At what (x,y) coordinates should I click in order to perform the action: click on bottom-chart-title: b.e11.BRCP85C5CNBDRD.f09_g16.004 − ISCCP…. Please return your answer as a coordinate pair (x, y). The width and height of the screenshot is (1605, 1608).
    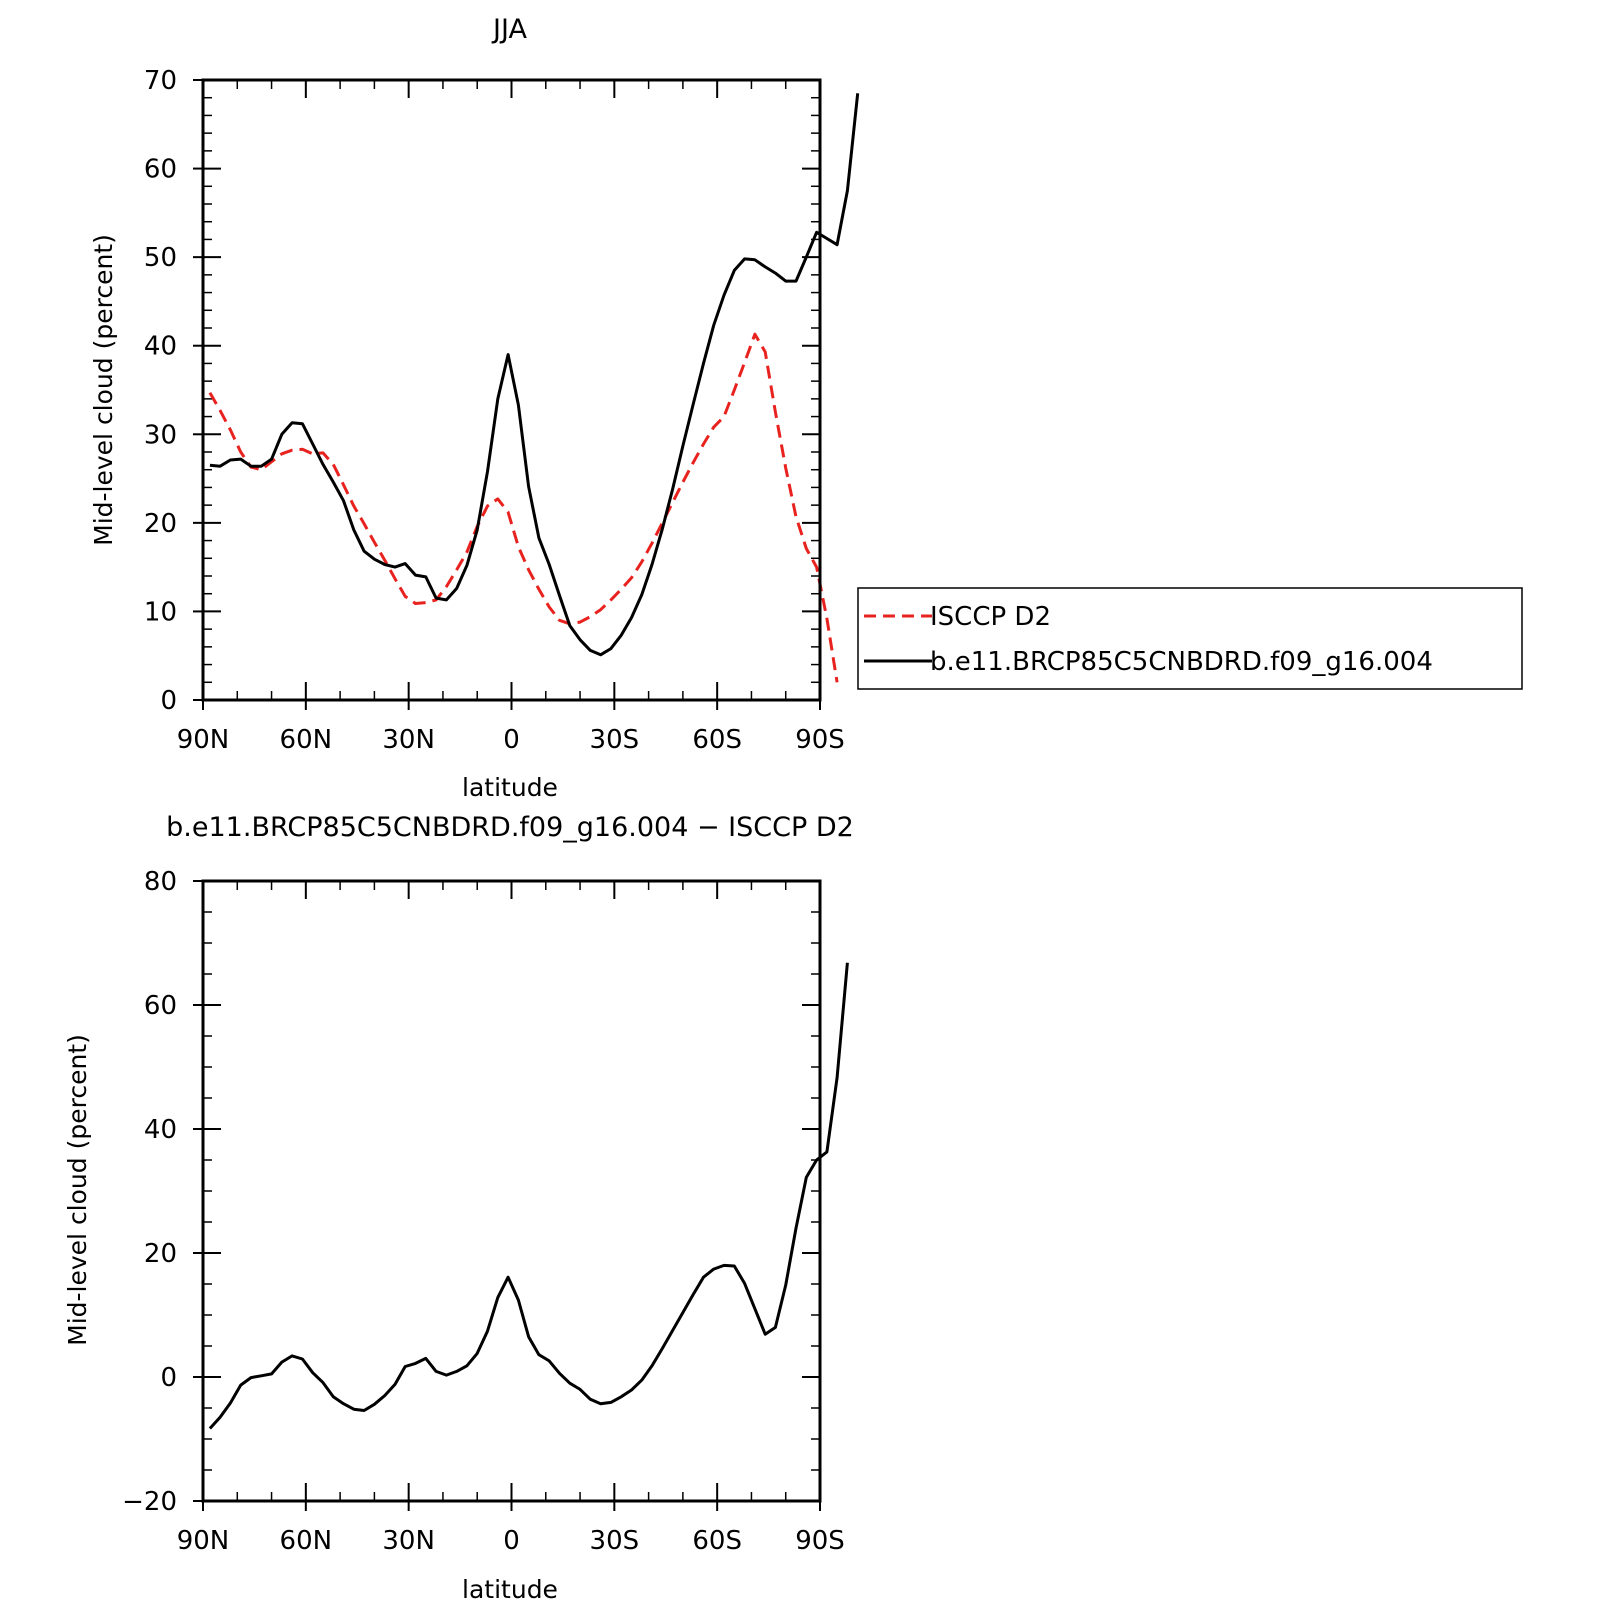
    Looking at the image, I should click on (510, 827).